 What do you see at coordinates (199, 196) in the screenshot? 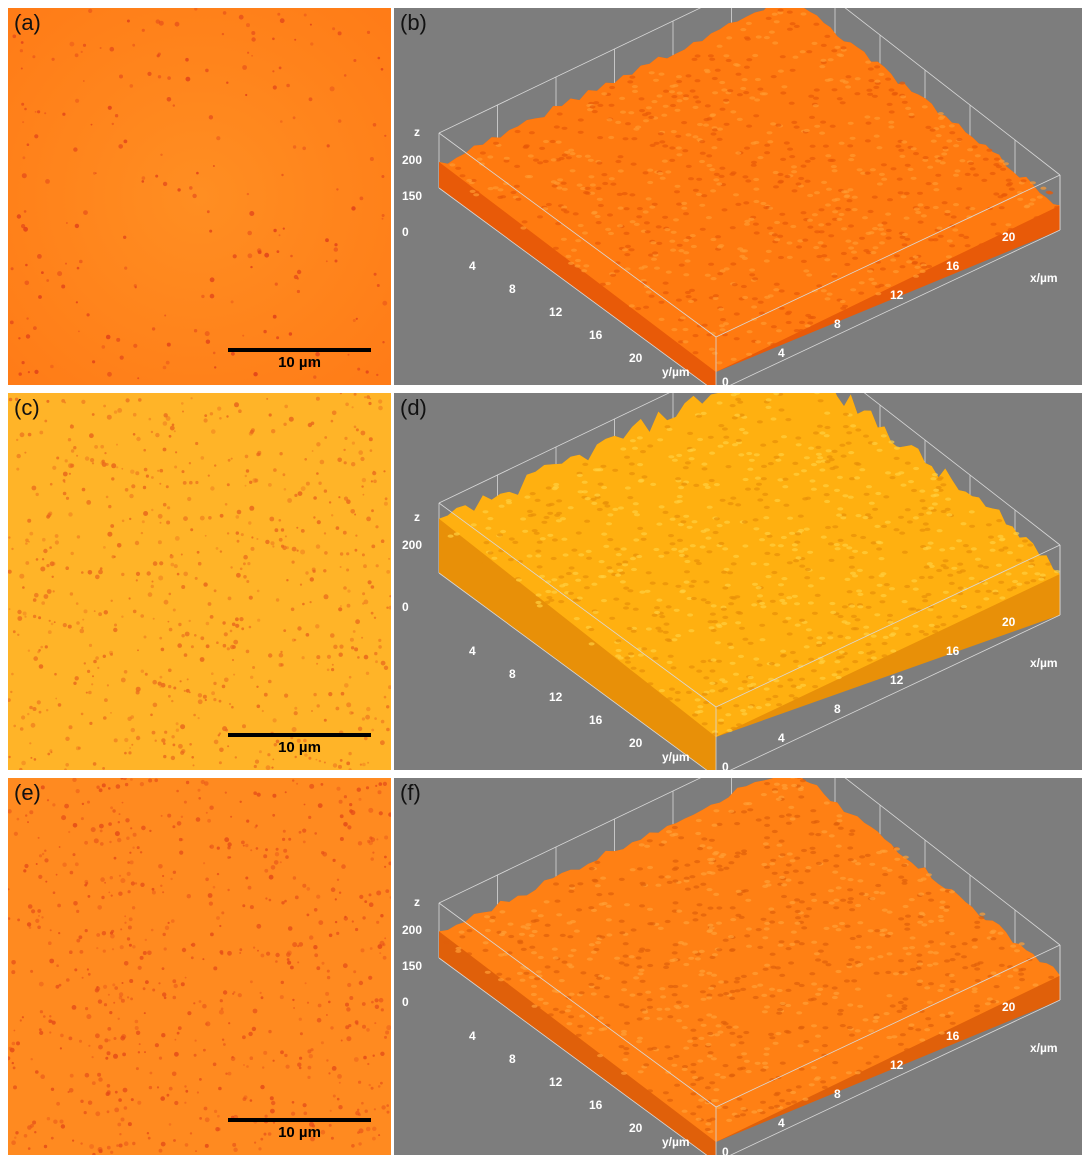
I see `micrograph-image-a` at bounding box center [199, 196].